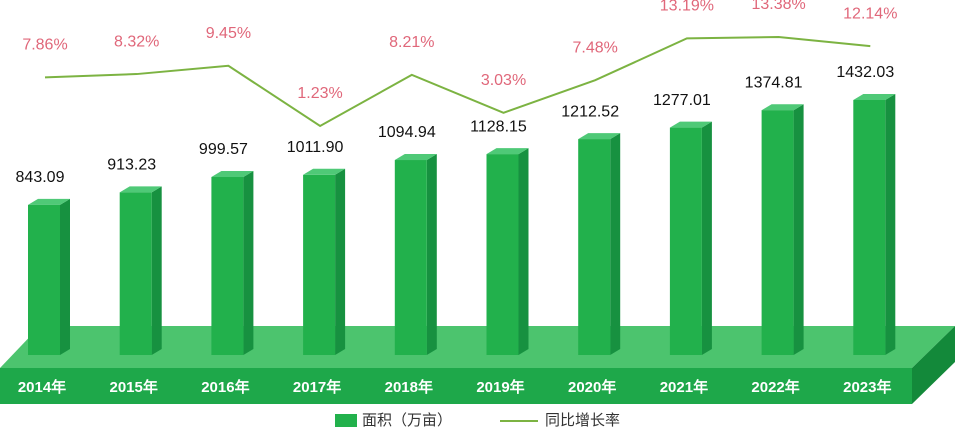  What do you see at coordinates (42, 387) in the screenshot?
I see `x-tick-label: 2014年` at bounding box center [42, 387].